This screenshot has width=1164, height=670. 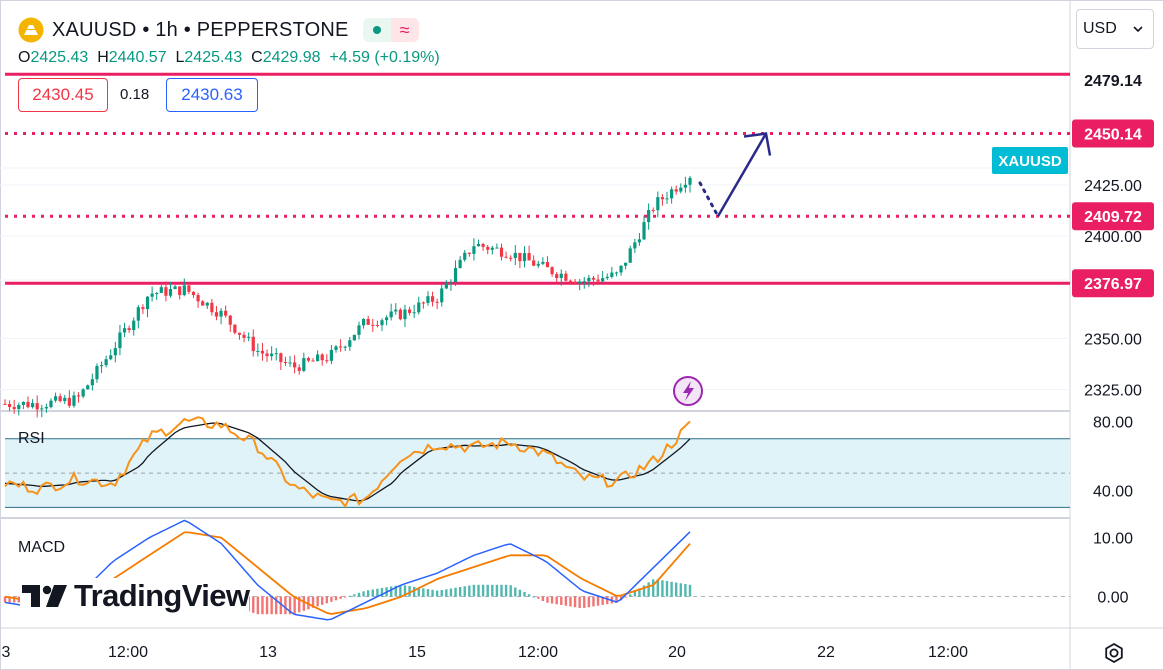 I want to click on rsi-lines, so click(x=347, y=462).